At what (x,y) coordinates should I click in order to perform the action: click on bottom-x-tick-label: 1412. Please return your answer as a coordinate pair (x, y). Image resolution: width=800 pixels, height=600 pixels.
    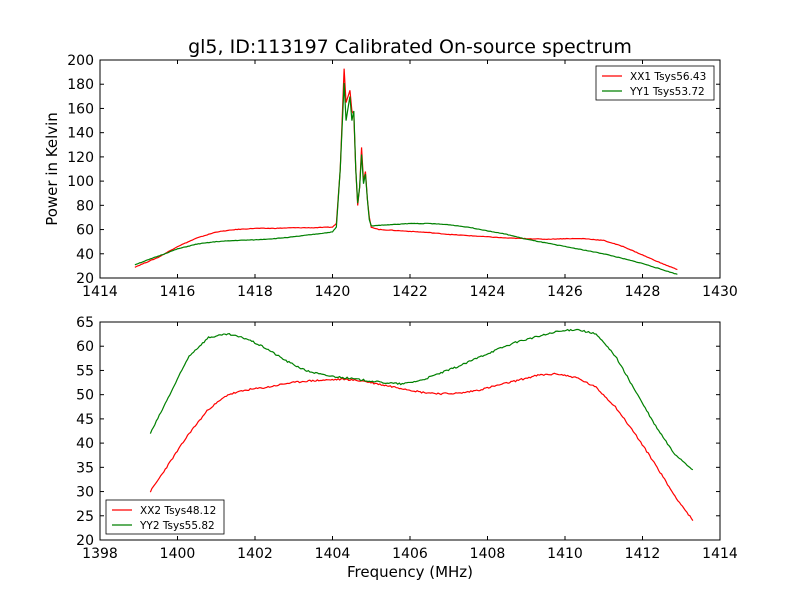
    Looking at the image, I should click on (643, 554).